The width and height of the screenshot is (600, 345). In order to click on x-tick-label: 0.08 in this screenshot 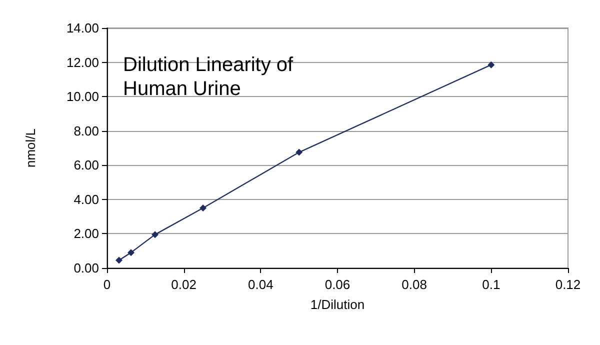, I will do `click(414, 284)`.